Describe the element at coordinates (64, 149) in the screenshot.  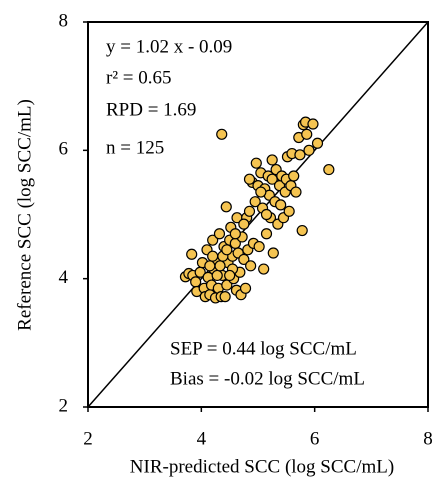
I see `y-tick-label: 6` at that location.